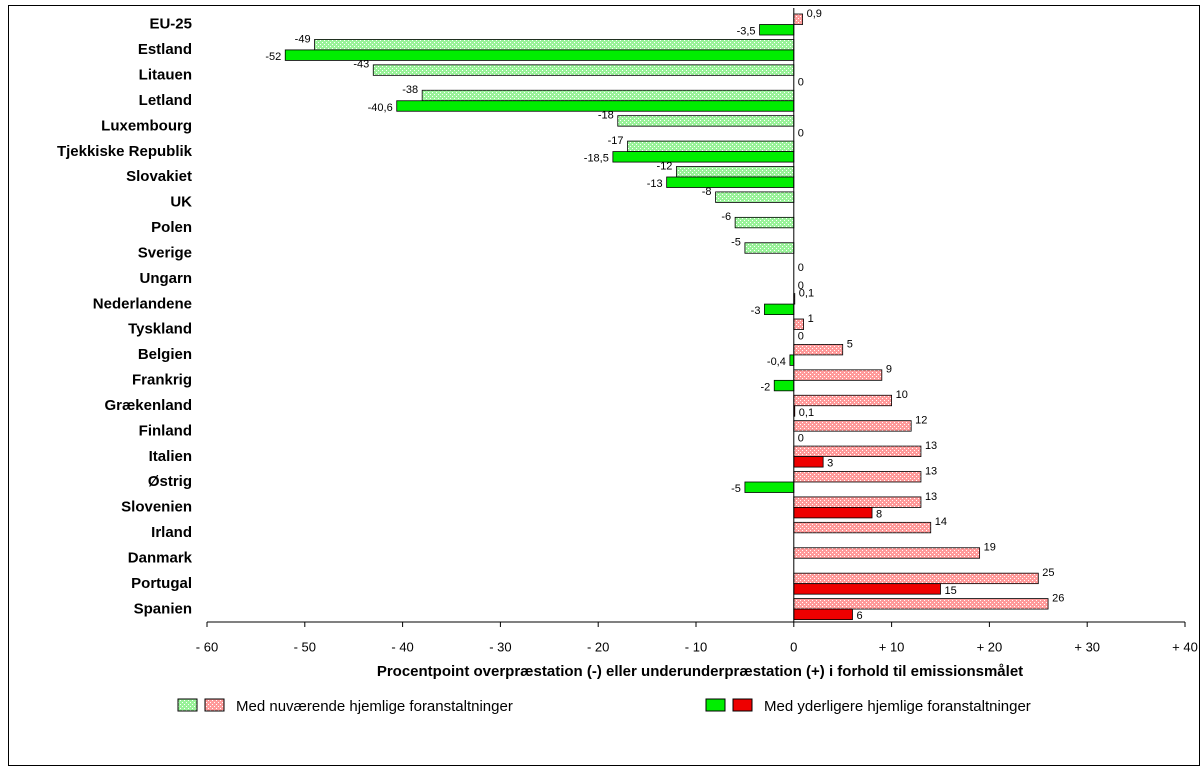 The width and height of the screenshot is (1201, 767). I want to click on value-label: 12, so click(921, 421).